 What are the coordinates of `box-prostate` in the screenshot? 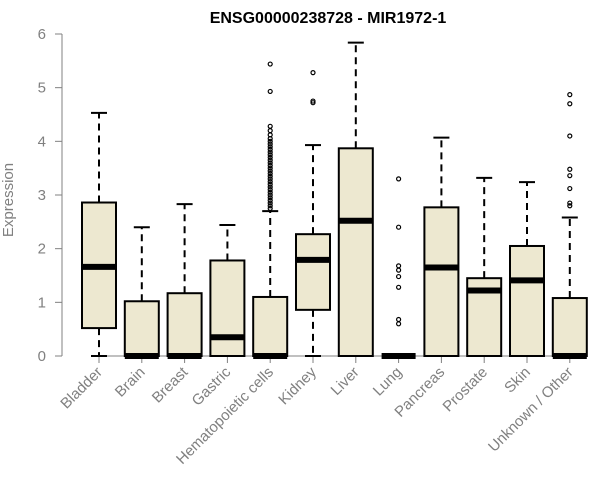 It's located at (484, 266).